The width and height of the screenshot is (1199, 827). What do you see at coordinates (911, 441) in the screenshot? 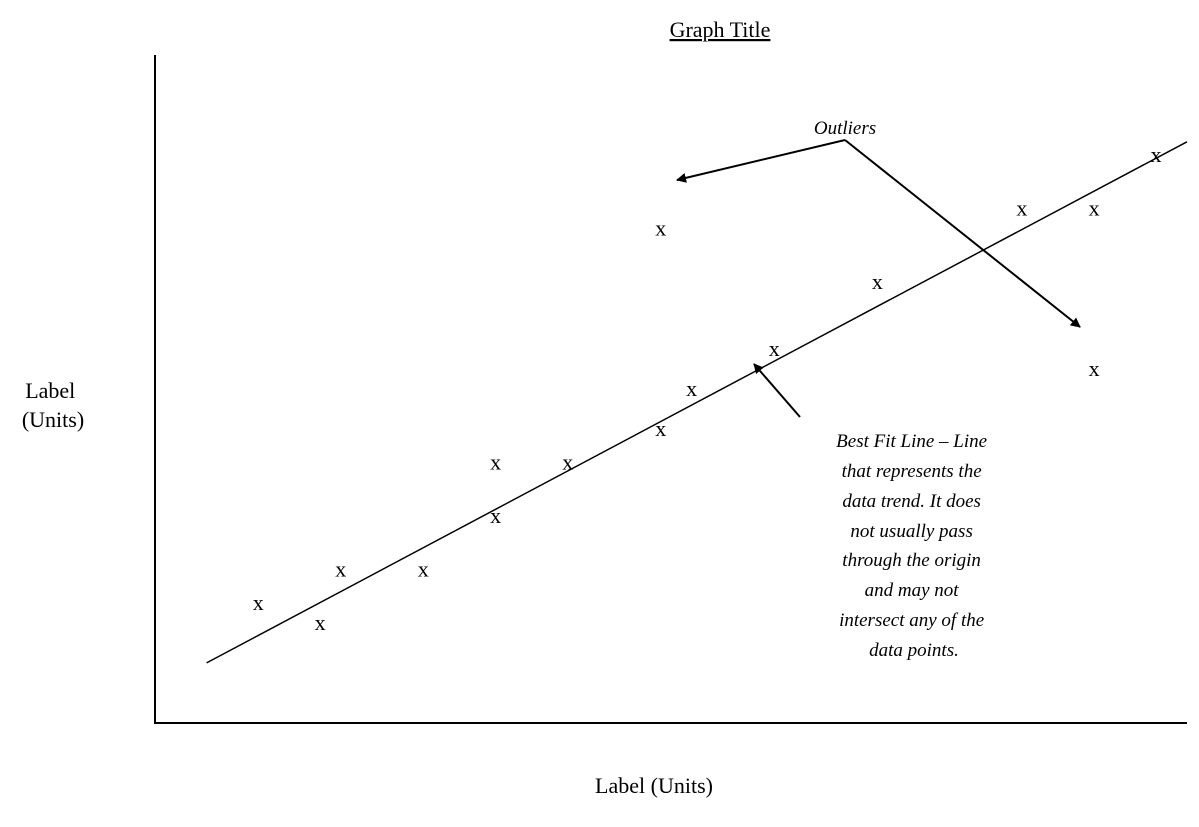
I see `best-fit-annotation-line: Best Fit Line – Line` at bounding box center [911, 441].